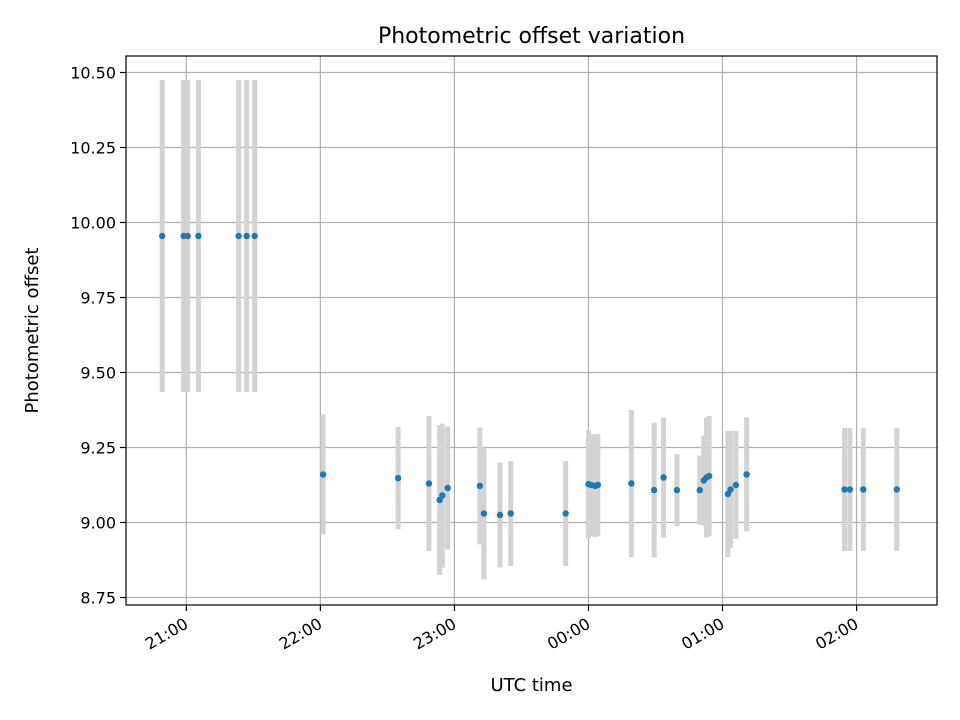  Describe the element at coordinates (93, 73) in the screenshot. I see `y-tick-label: 10.50` at that location.